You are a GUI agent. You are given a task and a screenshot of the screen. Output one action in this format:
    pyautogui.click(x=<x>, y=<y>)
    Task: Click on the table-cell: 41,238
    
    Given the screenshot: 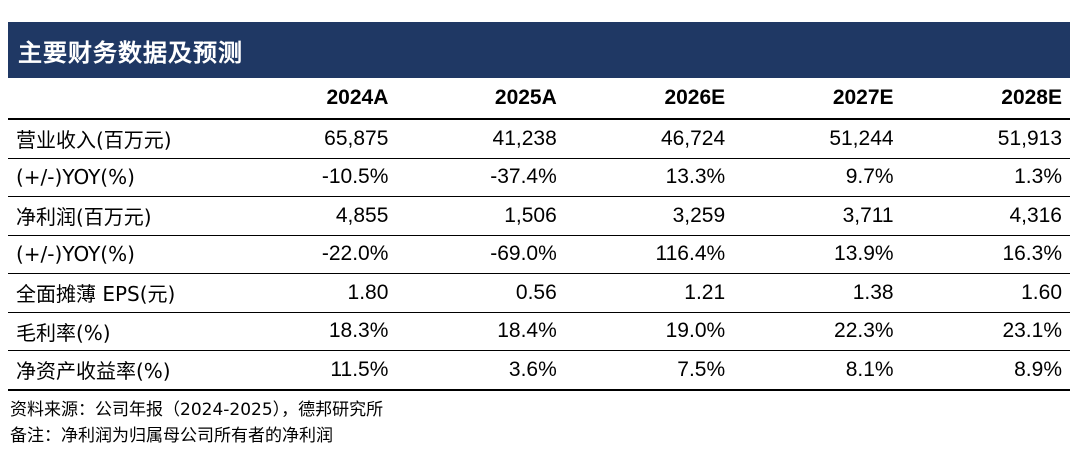 What is the action you would take?
    pyautogui.click(x=480, y=139)
    